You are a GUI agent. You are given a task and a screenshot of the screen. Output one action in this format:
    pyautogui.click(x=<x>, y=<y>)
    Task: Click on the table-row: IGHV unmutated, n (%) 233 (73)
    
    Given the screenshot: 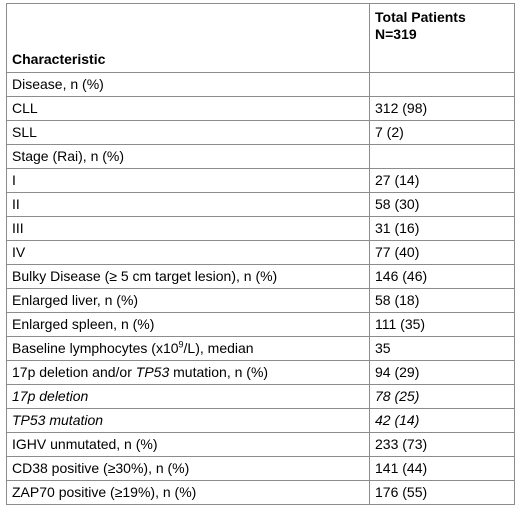 What is the action you would take?
    pyautogui.click(x=260, y=444)
    